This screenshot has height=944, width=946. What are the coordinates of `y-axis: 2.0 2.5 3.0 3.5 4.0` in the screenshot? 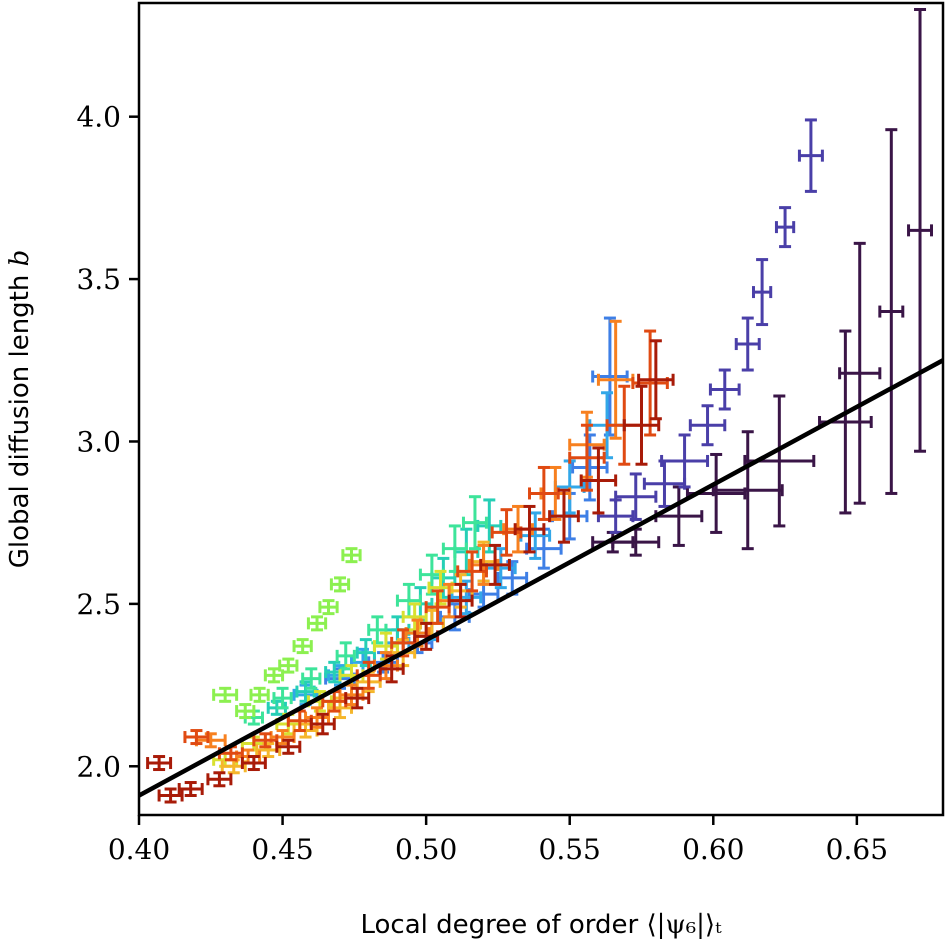 It's located at (107, 442).